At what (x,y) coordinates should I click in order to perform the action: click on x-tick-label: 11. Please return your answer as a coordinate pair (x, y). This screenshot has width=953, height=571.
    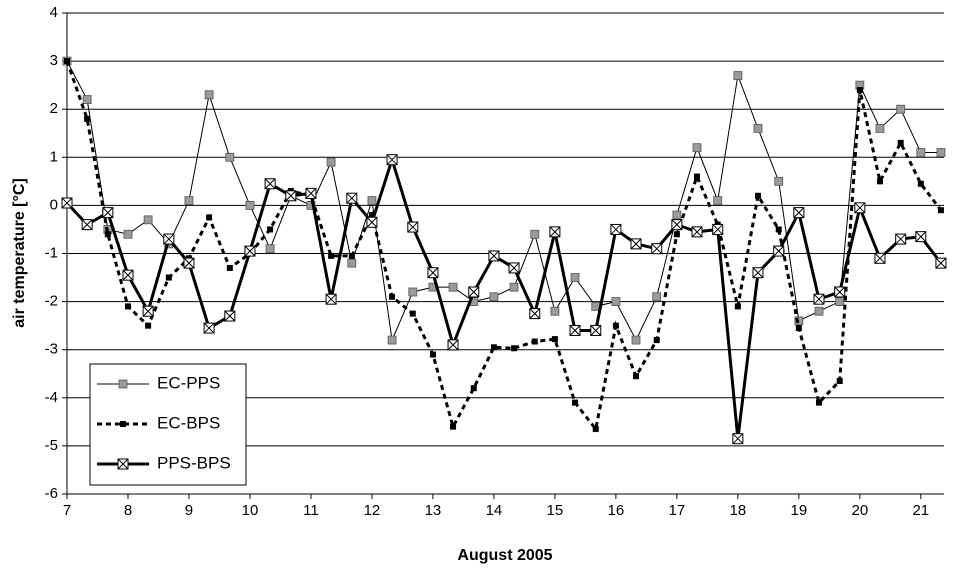
    Looking at the image, I should click on (311, 510).